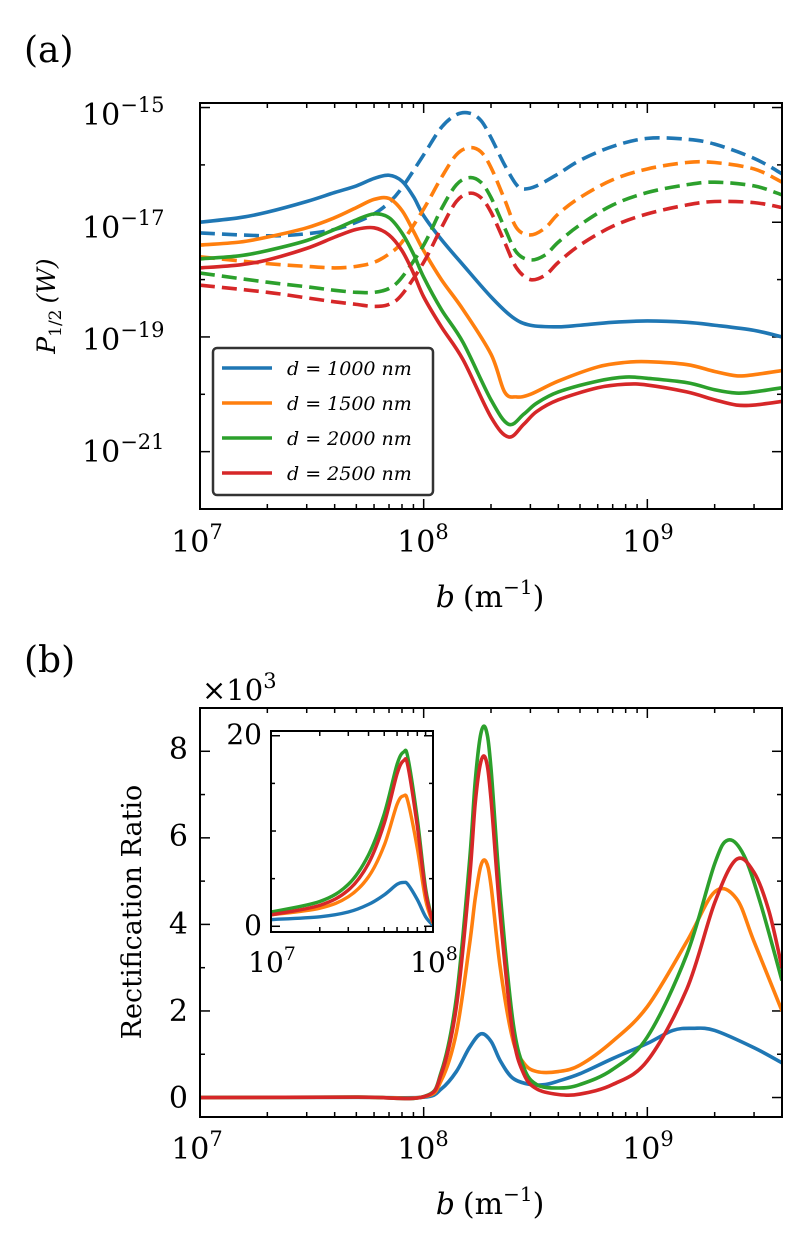 The image size is (806, 1255). What do you see at coordinates (349, 404) in the screenshot?
I see `legend-label-1500: d = 1500 nm` at bounding box center [349, 404].